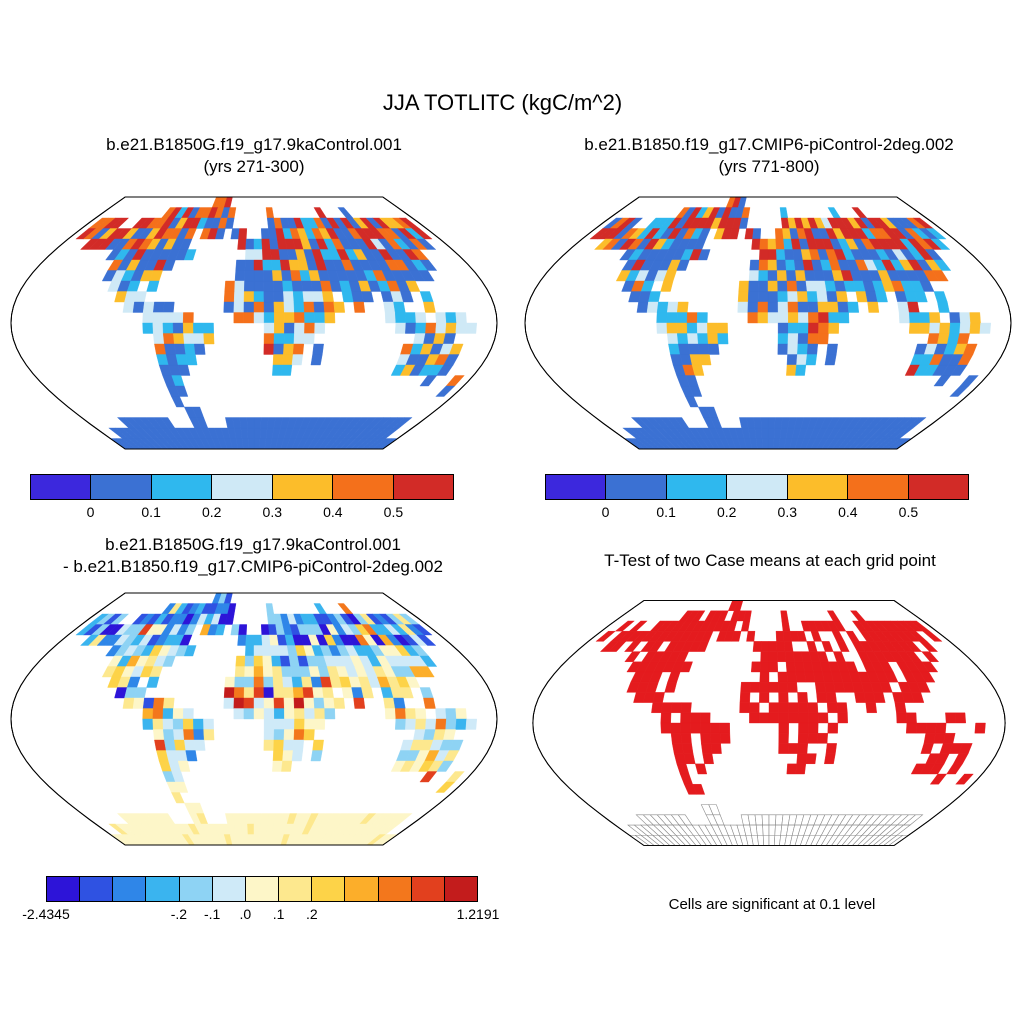  Describe the element at coordinates (179, 914) in the screenshot. I see `colorbar-tick-label: -.2` at that location.